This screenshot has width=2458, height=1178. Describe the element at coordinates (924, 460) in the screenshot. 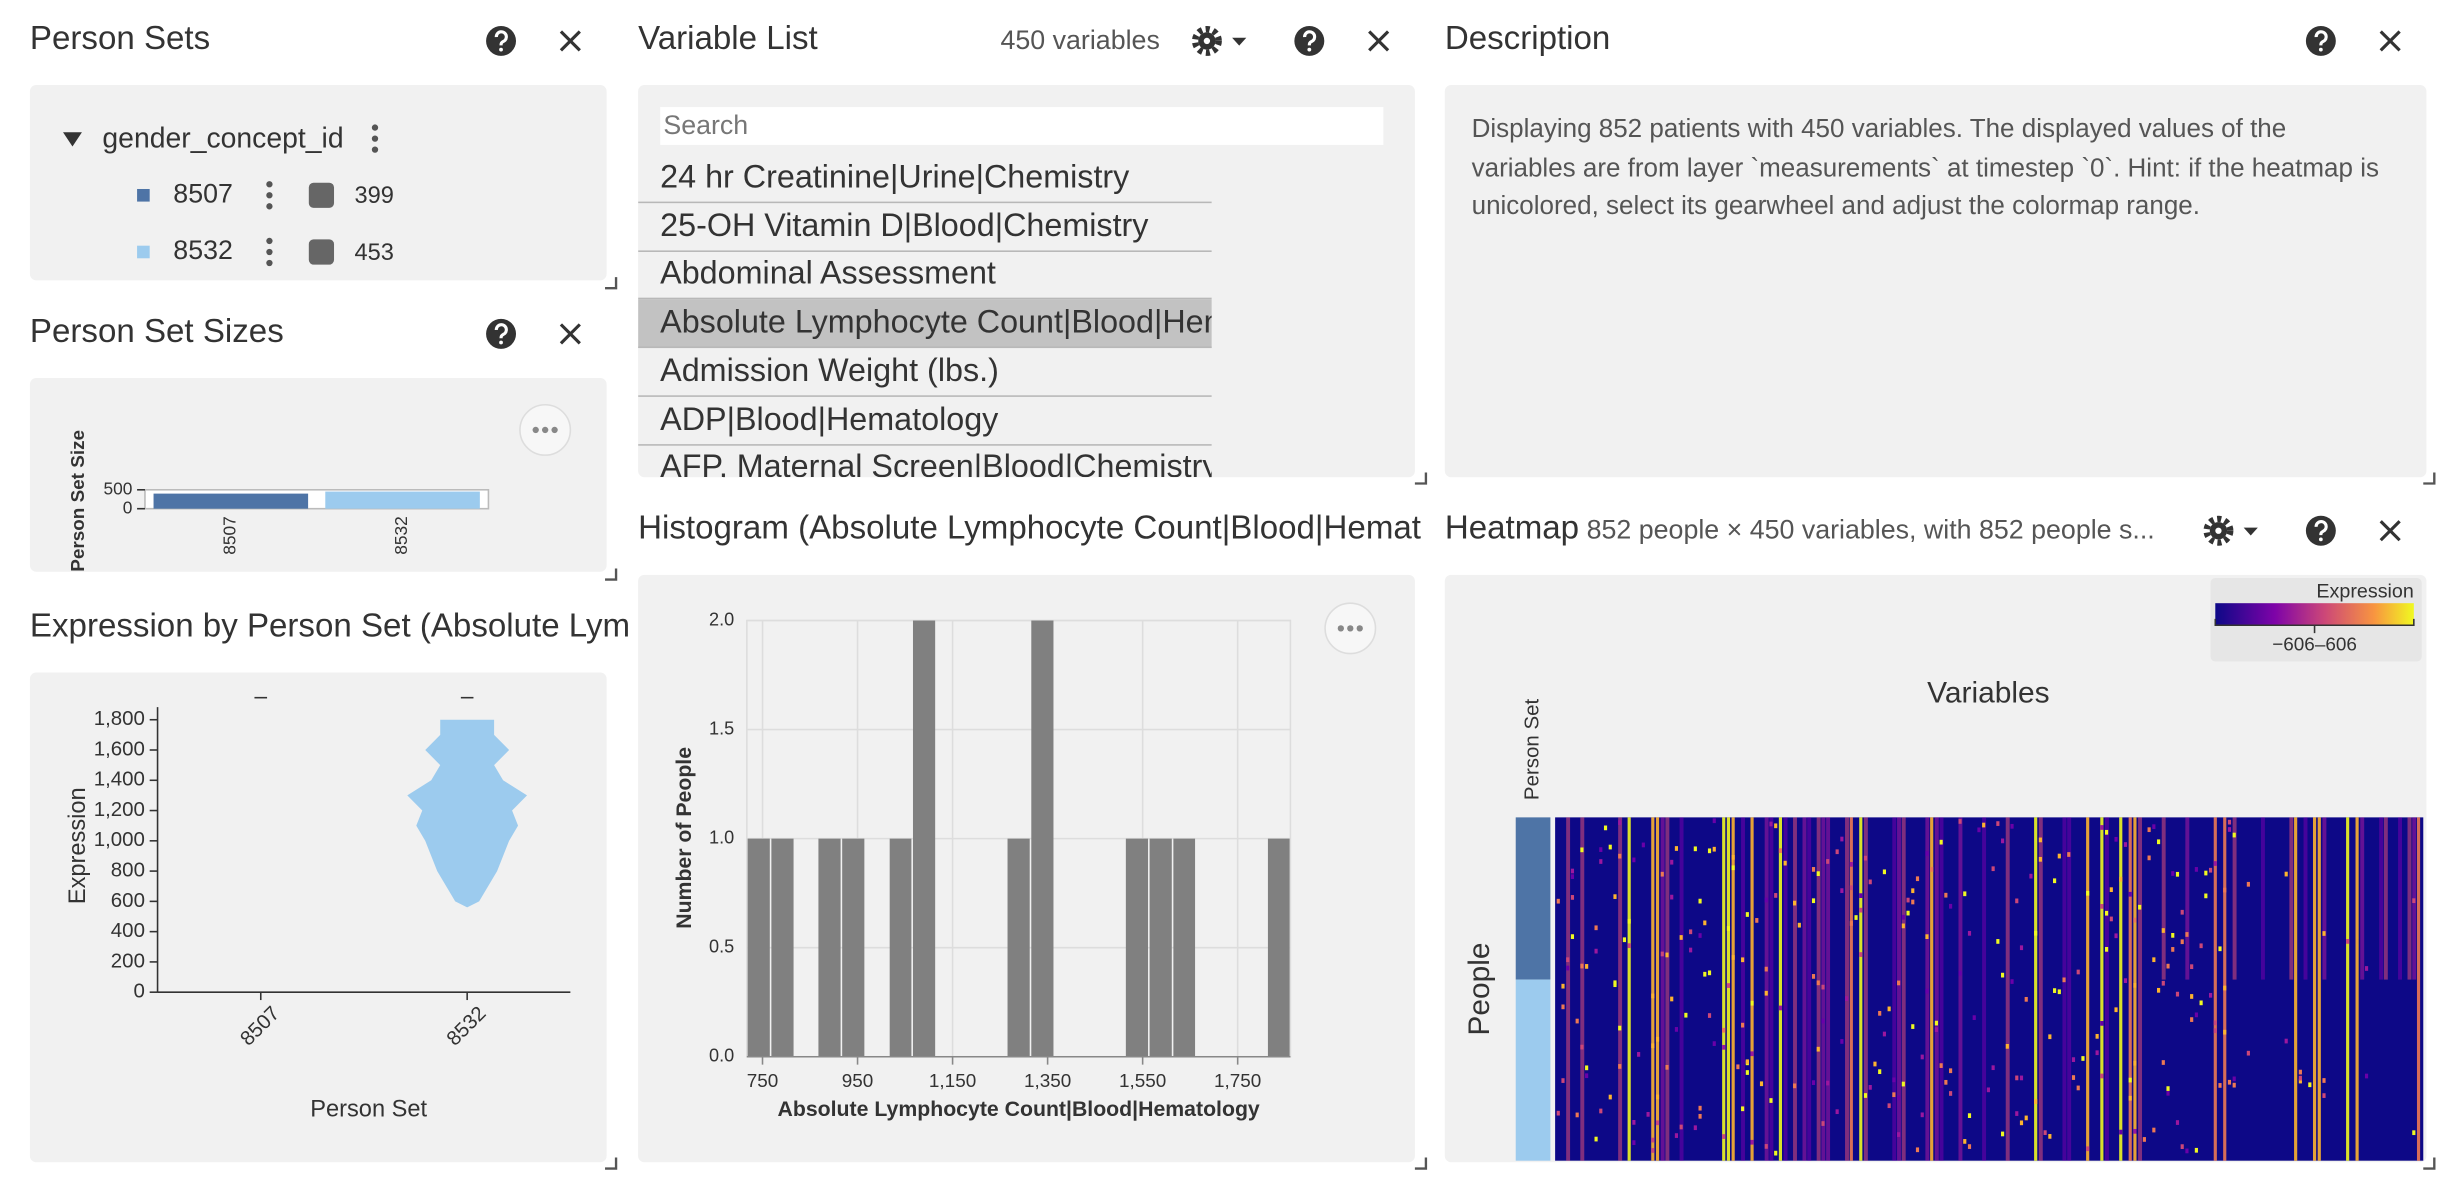

I see `variable-item: AFP, Maternal Screen|Blood|Chemistry` at that location.